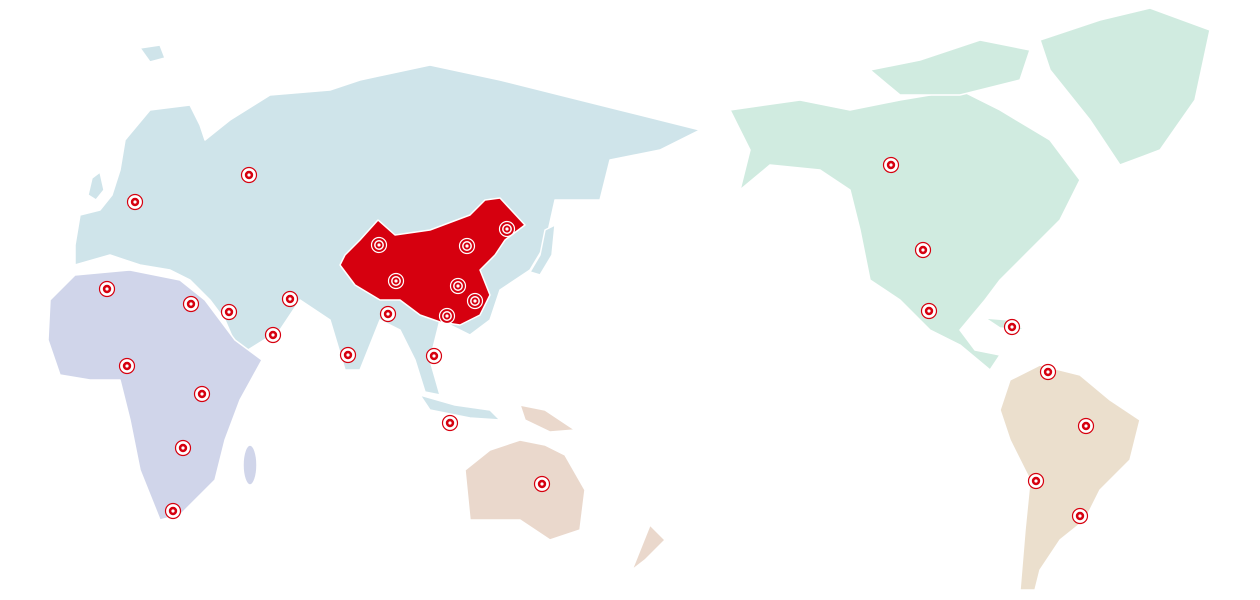  Describe the element at coordinates (905, 230) in the screenshot. I see `region-north-america` at that location.